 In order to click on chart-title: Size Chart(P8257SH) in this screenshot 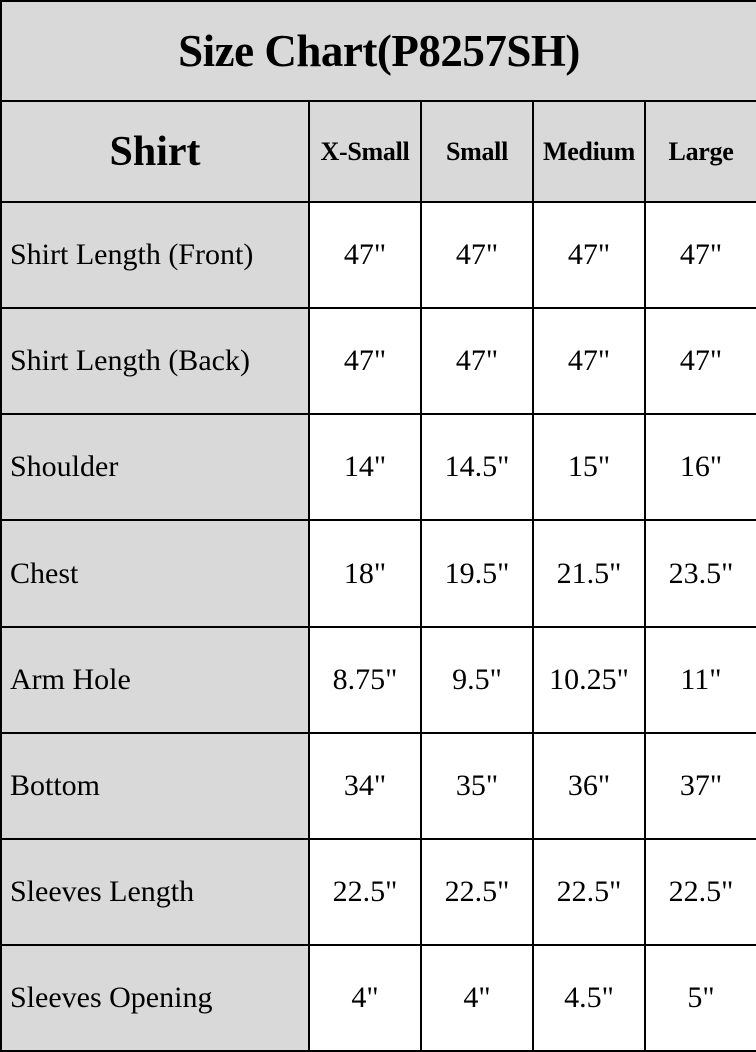, I will do `click(378, 51)`.